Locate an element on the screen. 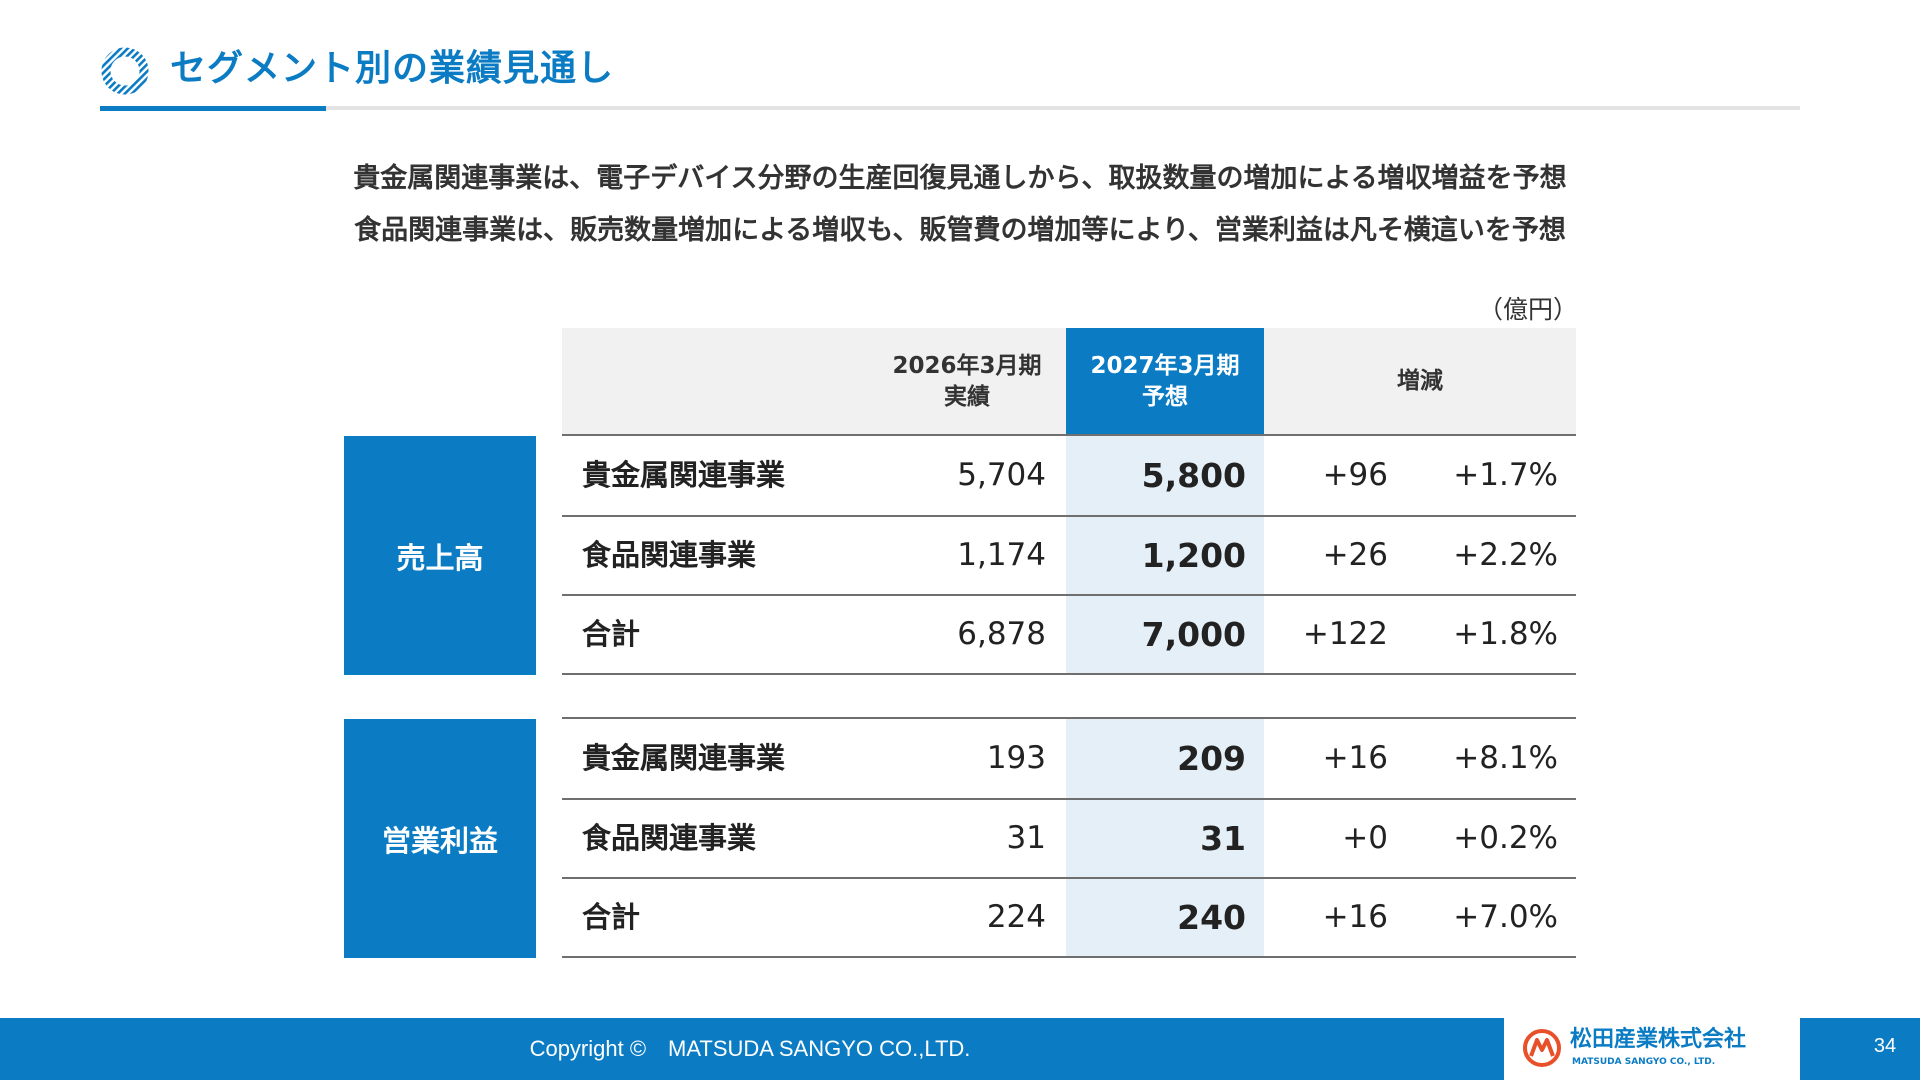 The image size is (1920, 1080). title-divider-accent is located at coordinates (213, 108).